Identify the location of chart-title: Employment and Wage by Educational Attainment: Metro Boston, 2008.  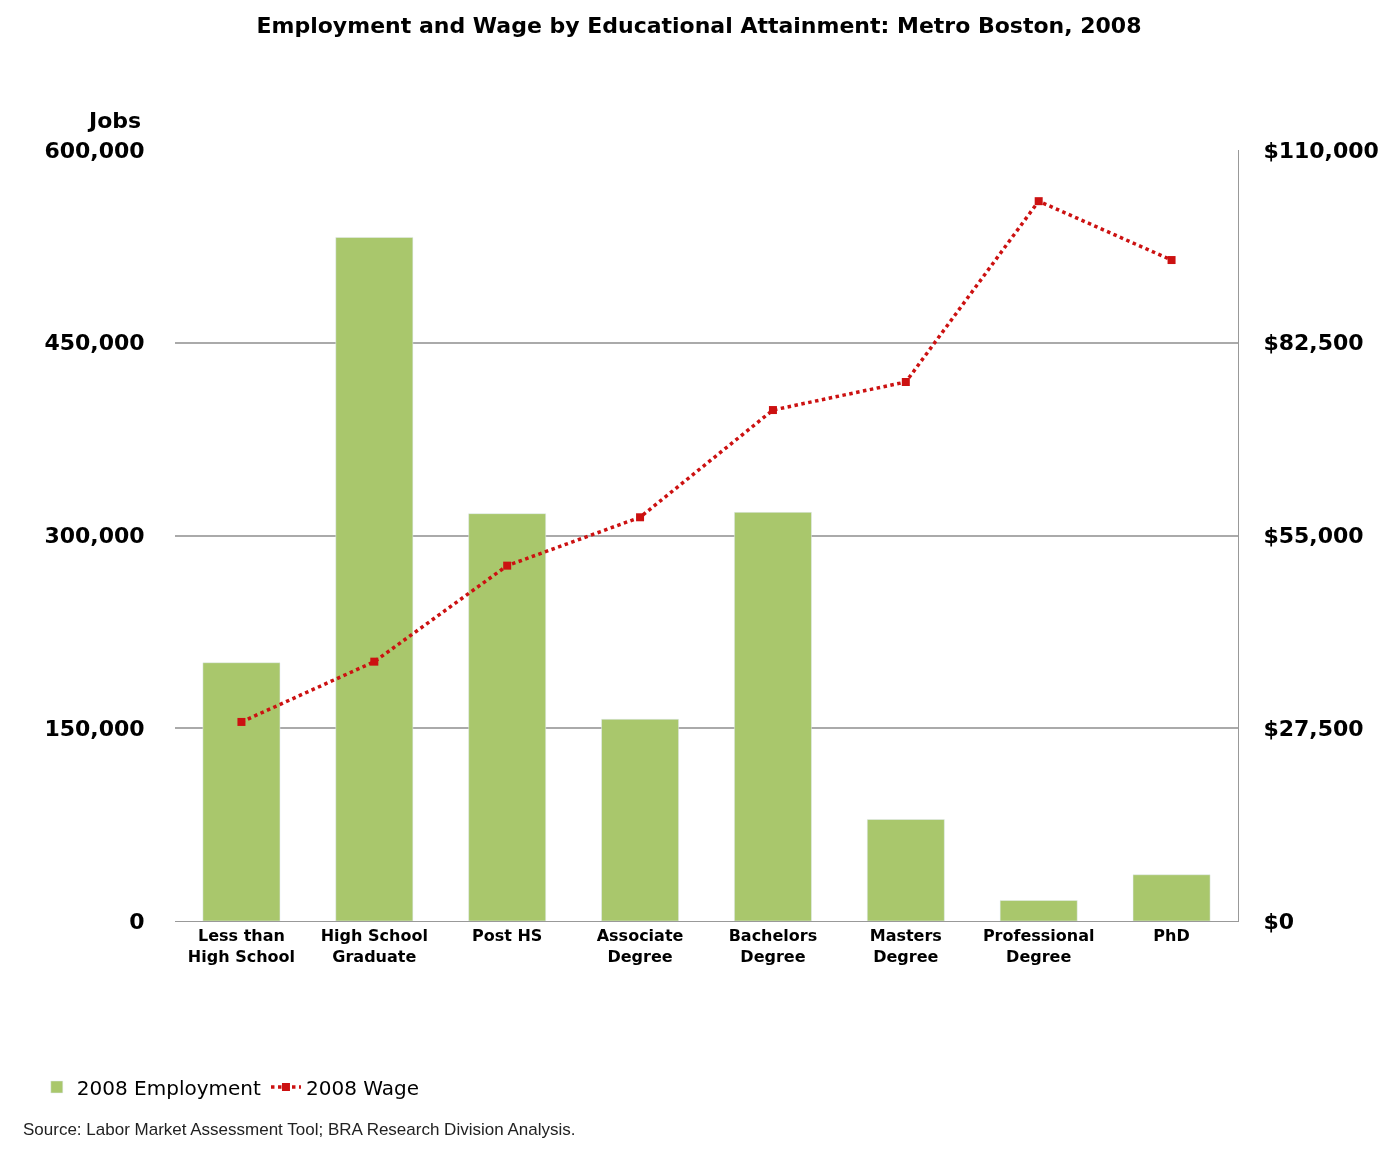
(699, 25).